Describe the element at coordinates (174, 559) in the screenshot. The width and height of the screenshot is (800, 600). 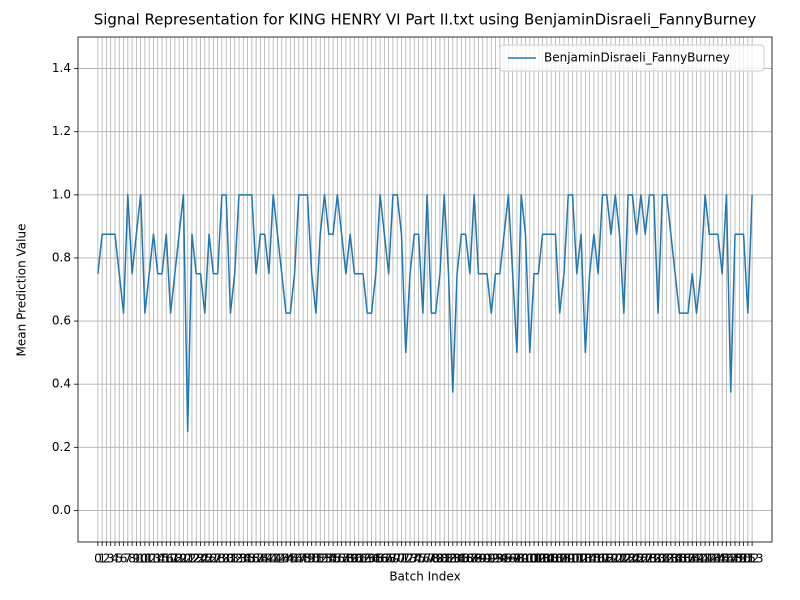
I see `x-tick-label: 18` at that location.